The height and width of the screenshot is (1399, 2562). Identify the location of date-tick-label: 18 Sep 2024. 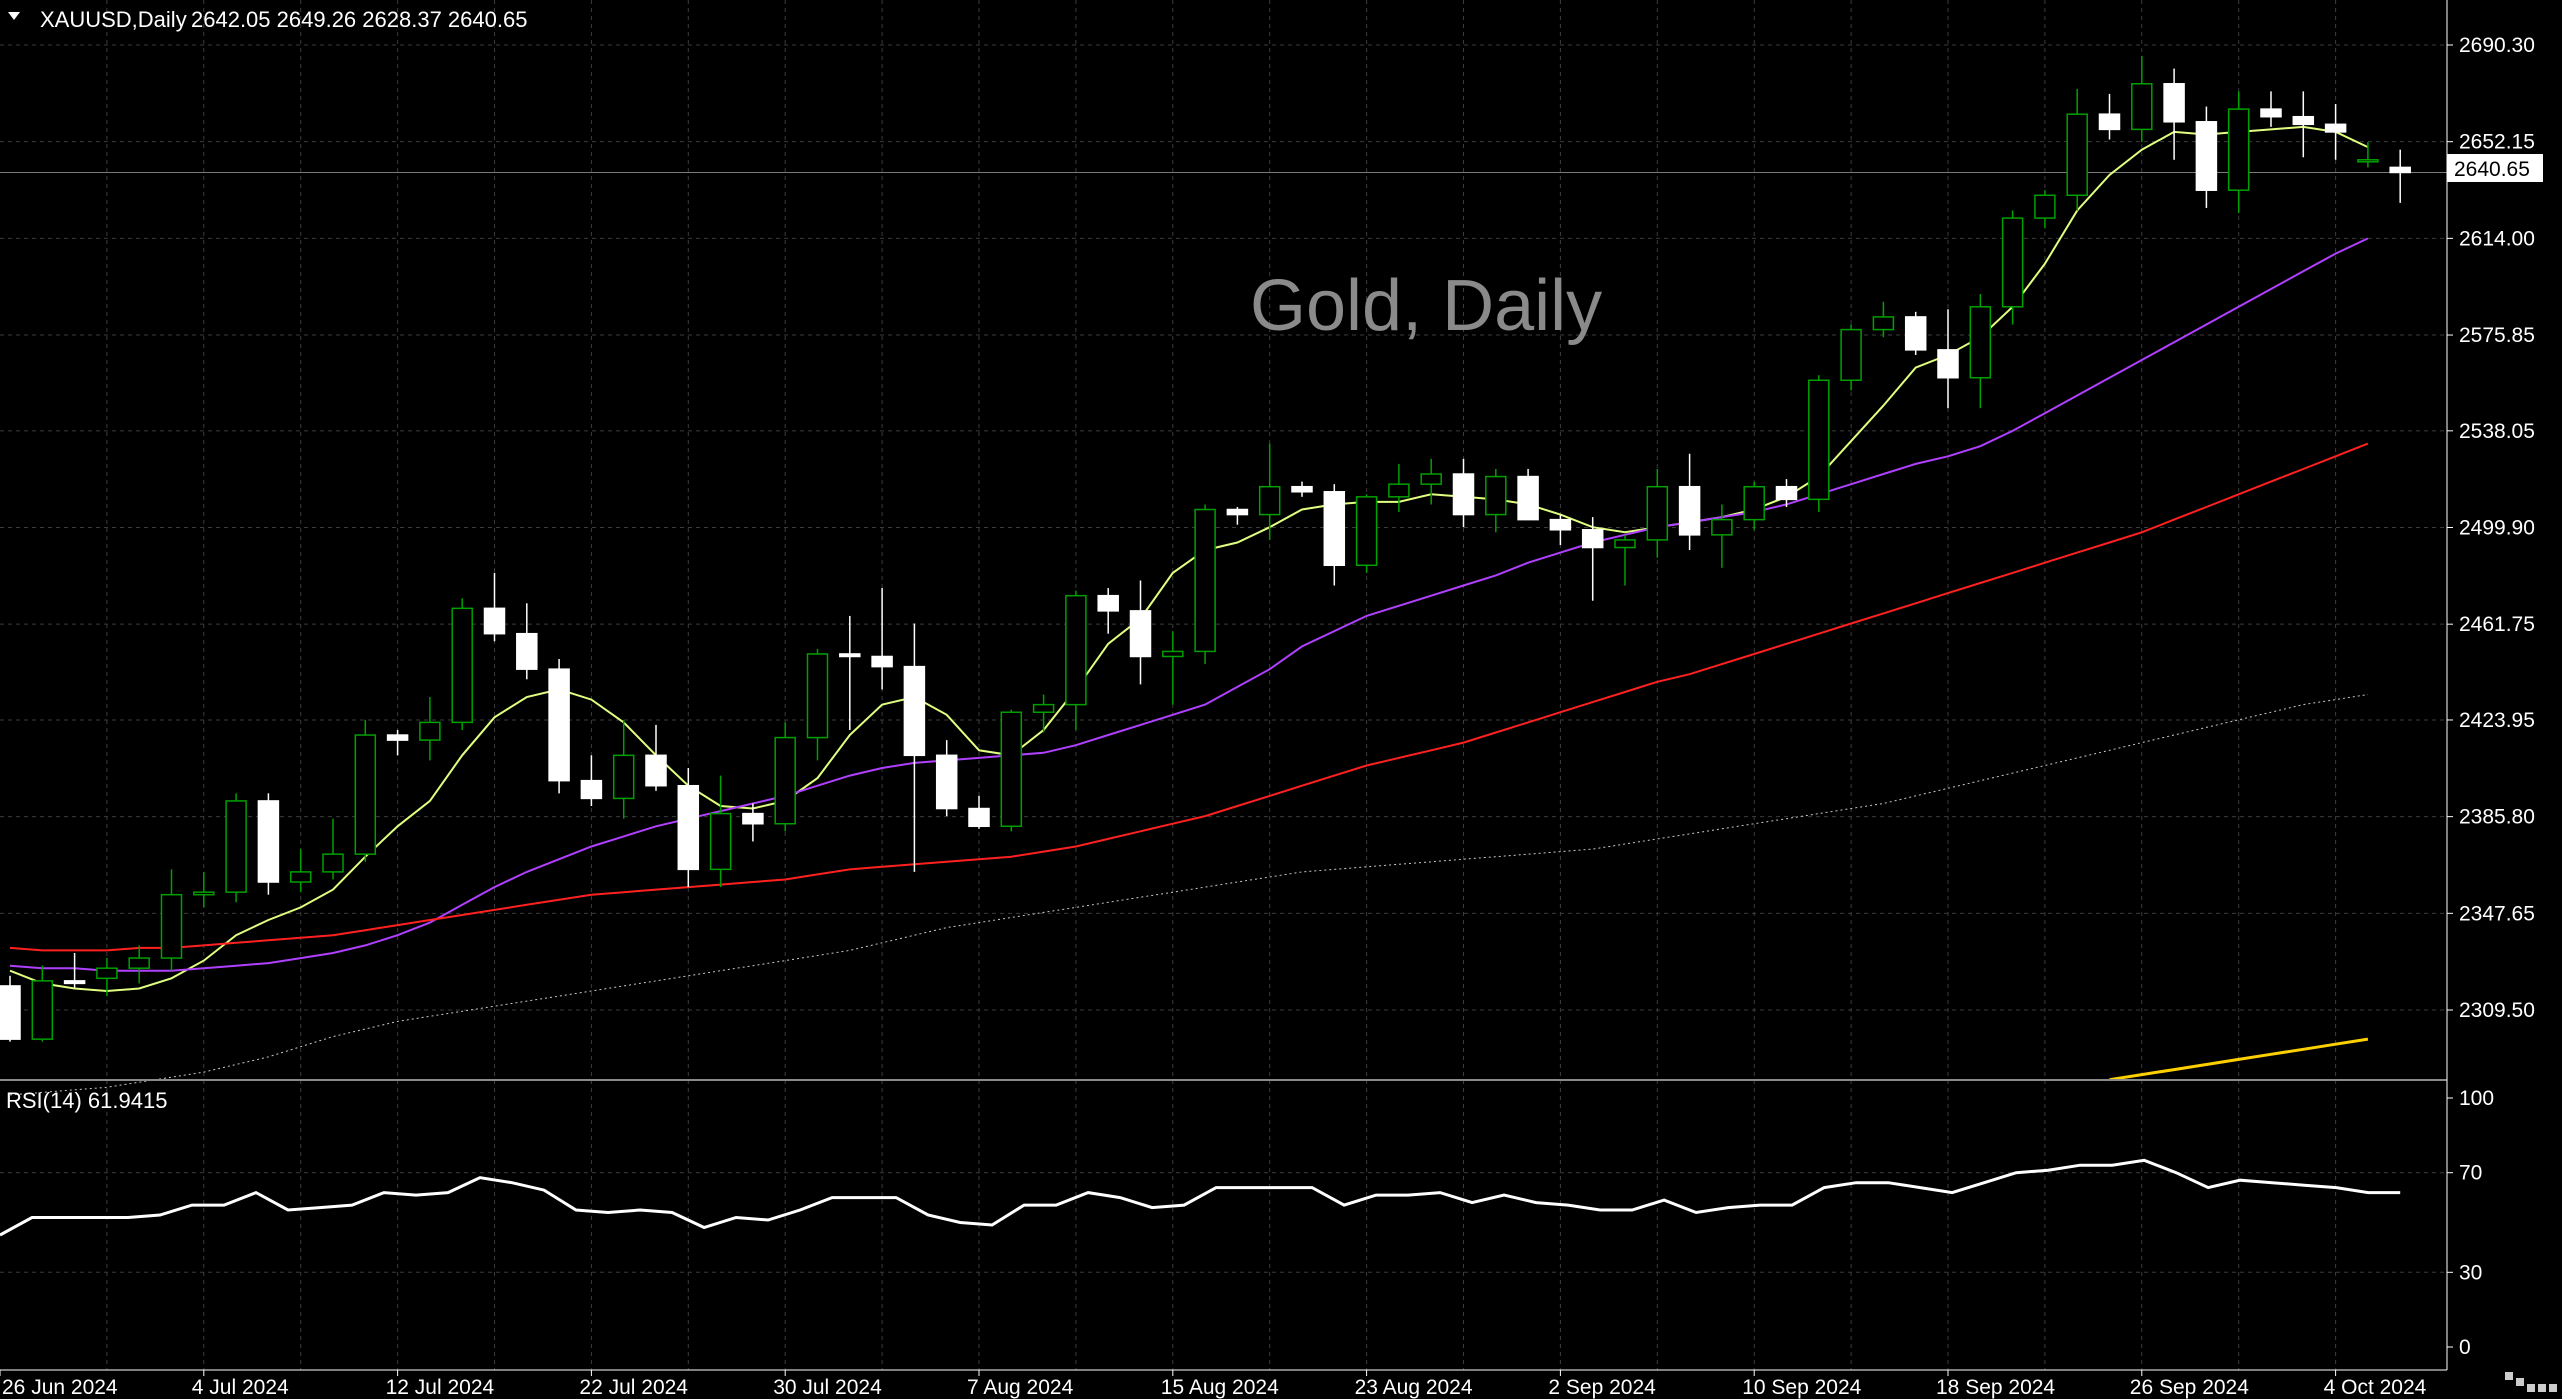
(1995, 1387).